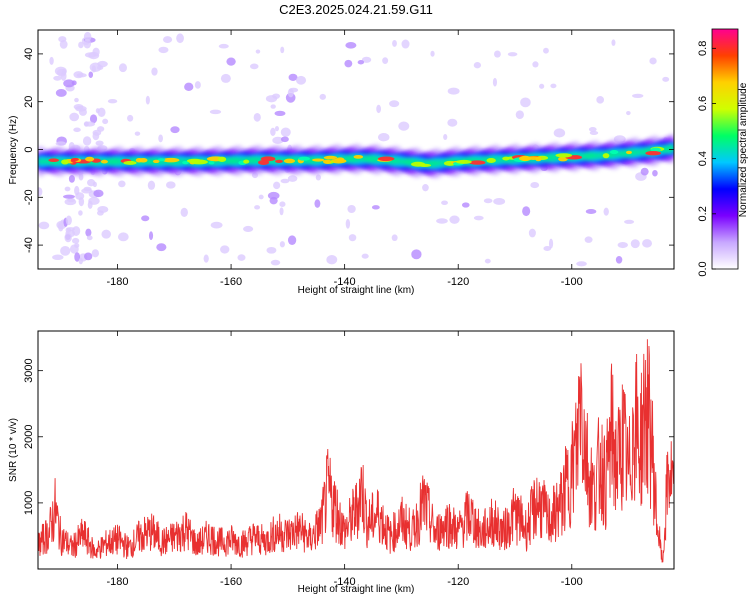 This screenshot has height=605, width=750. What do you see at coordinates (725, 149) in the screenshot?
I see `colorbar-gradient` at bounding box center [725, 149].